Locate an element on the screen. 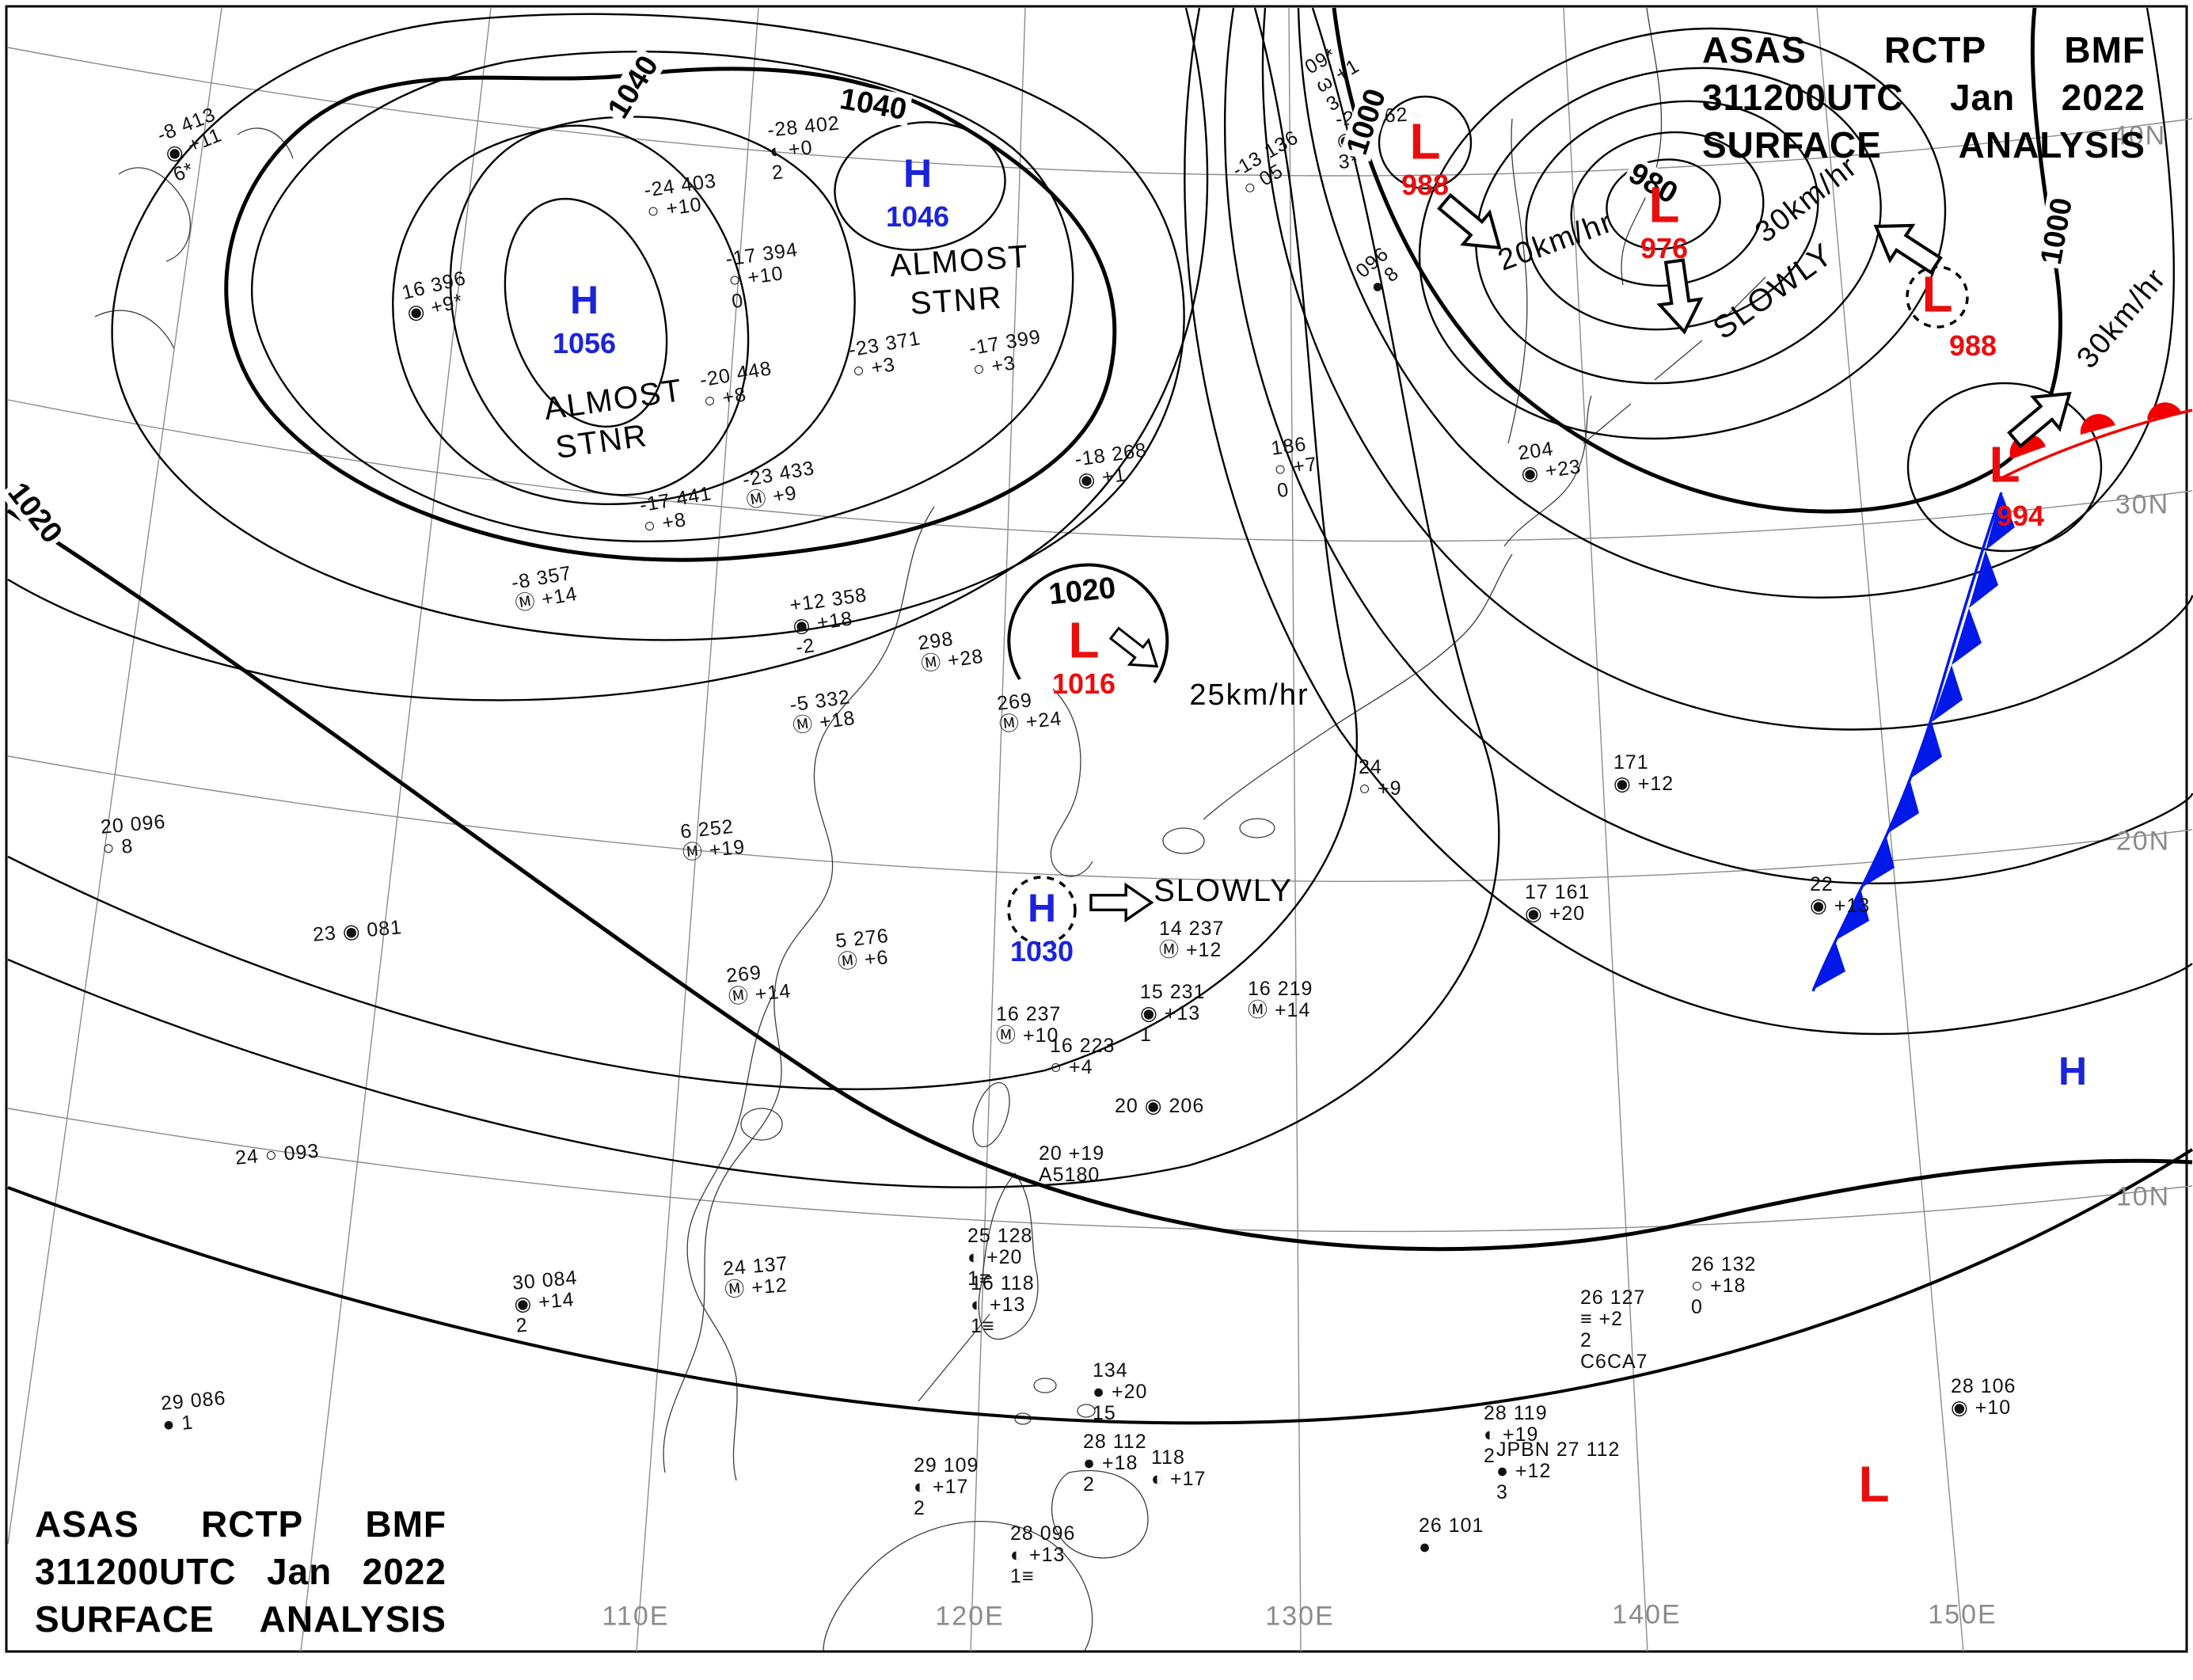  pressure-center-value: 976 is located at coordinates (1664, 248).